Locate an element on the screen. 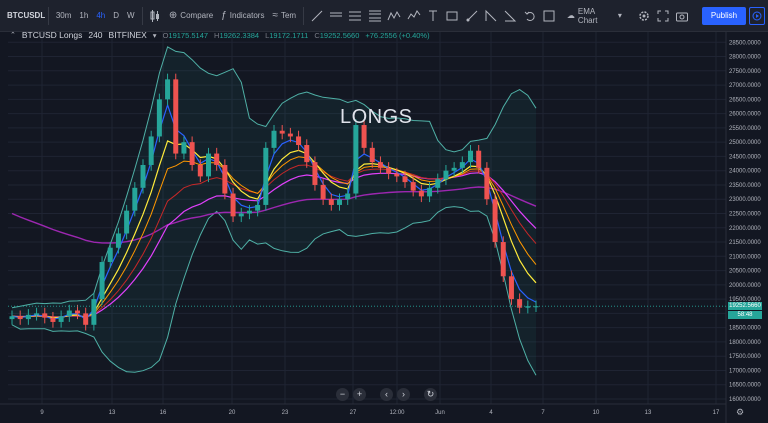  templates-icon: ≈ is located at coordinates (275, 15).